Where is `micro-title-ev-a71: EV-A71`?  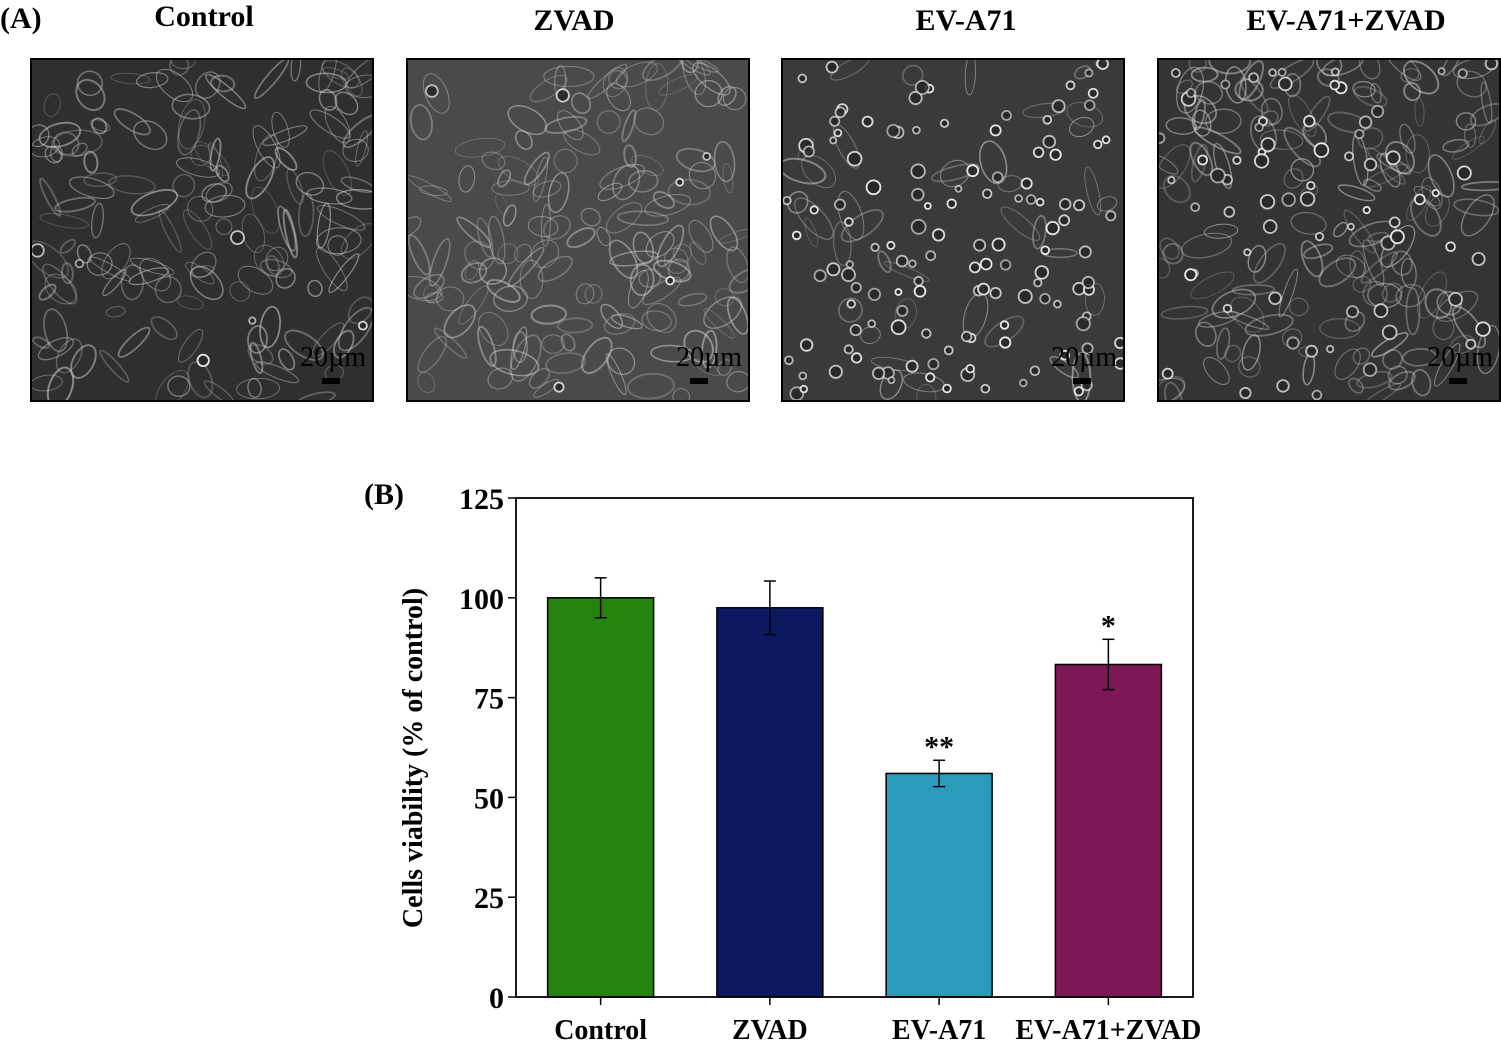 micro-title-ev-a71: EV-A71 is located at coordinates (966, 20).